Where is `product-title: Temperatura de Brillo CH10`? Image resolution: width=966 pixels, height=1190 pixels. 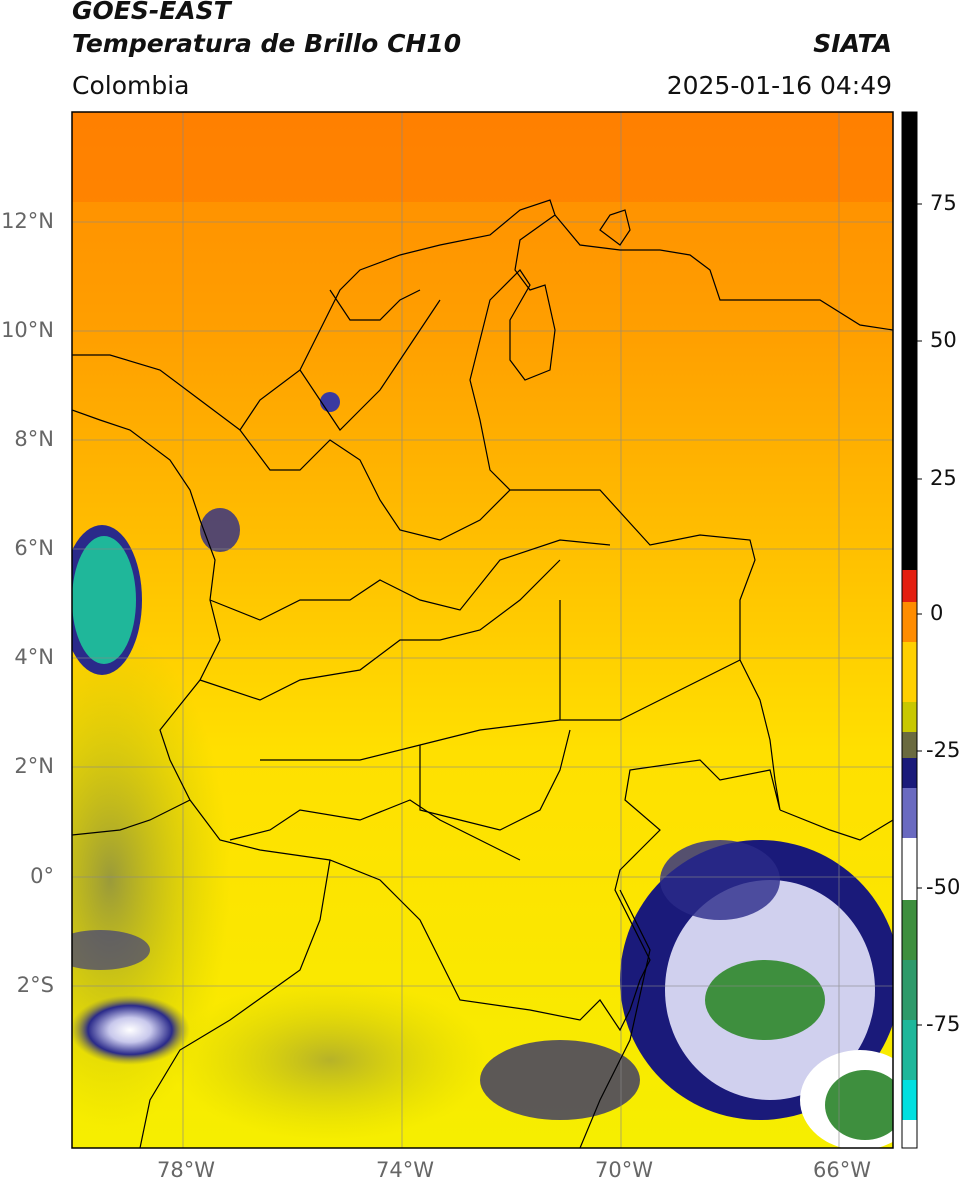 product-title: Temperatura de Brillo CH10 is located at coordinates (267, 43).